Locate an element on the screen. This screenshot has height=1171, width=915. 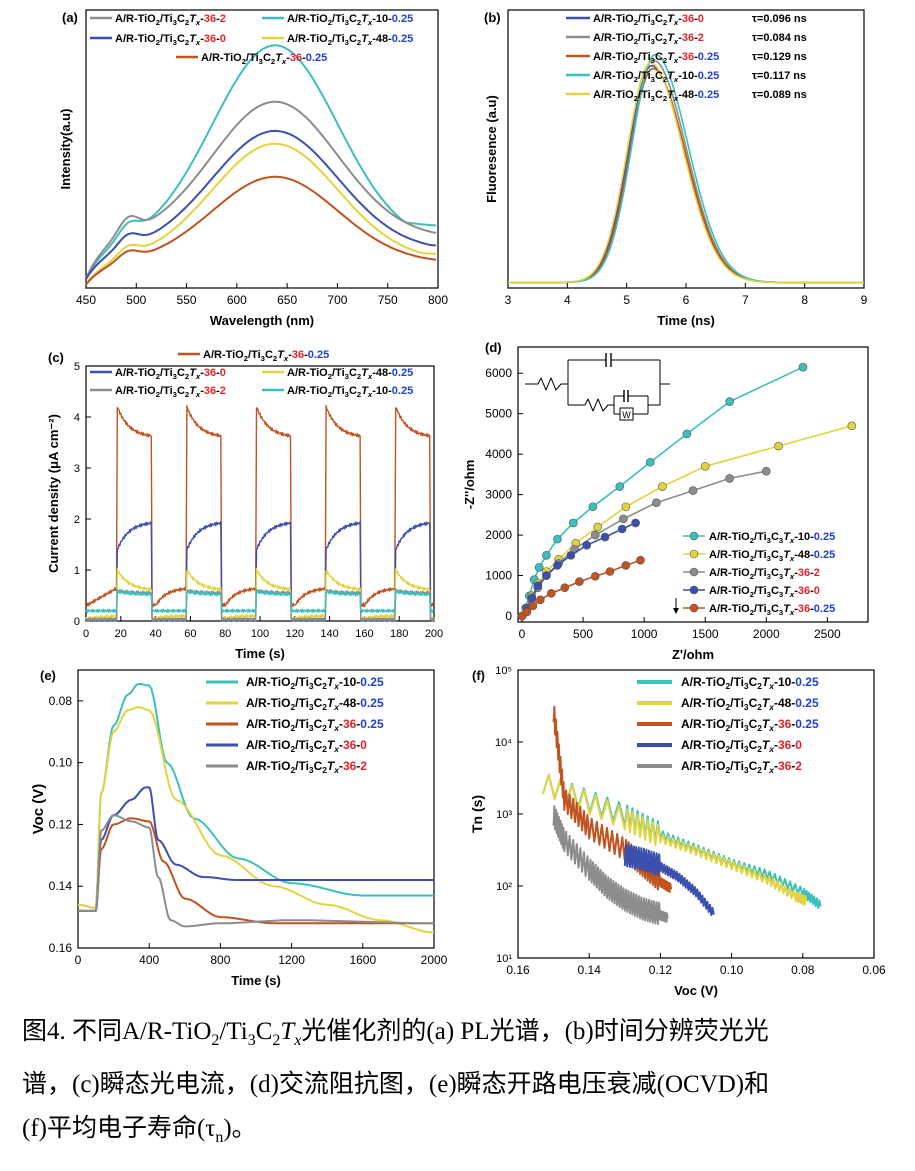
y-axis-label: Tn (s) is located at coordinates (477, 814).